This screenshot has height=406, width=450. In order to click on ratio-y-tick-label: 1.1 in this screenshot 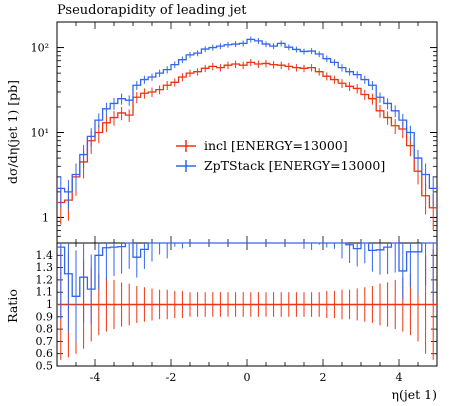, I will do `click(45, 292)`.